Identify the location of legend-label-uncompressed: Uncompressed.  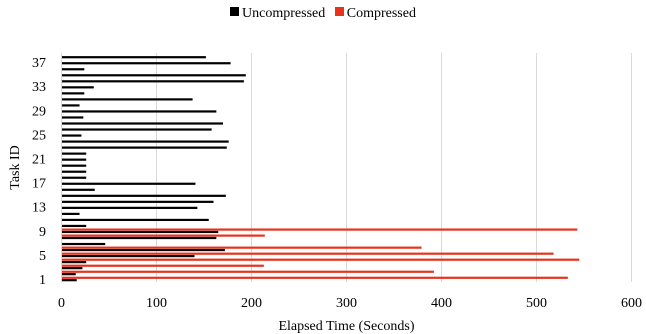
(284, 13).